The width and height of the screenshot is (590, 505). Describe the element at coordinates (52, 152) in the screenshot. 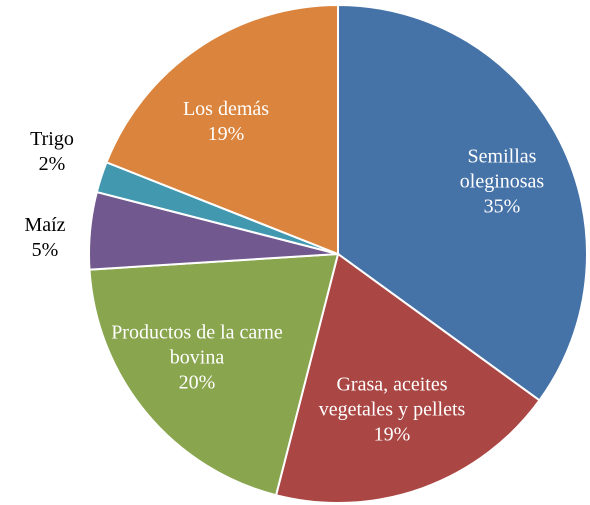

I see `slice-label: Trigo 2%` at that location.